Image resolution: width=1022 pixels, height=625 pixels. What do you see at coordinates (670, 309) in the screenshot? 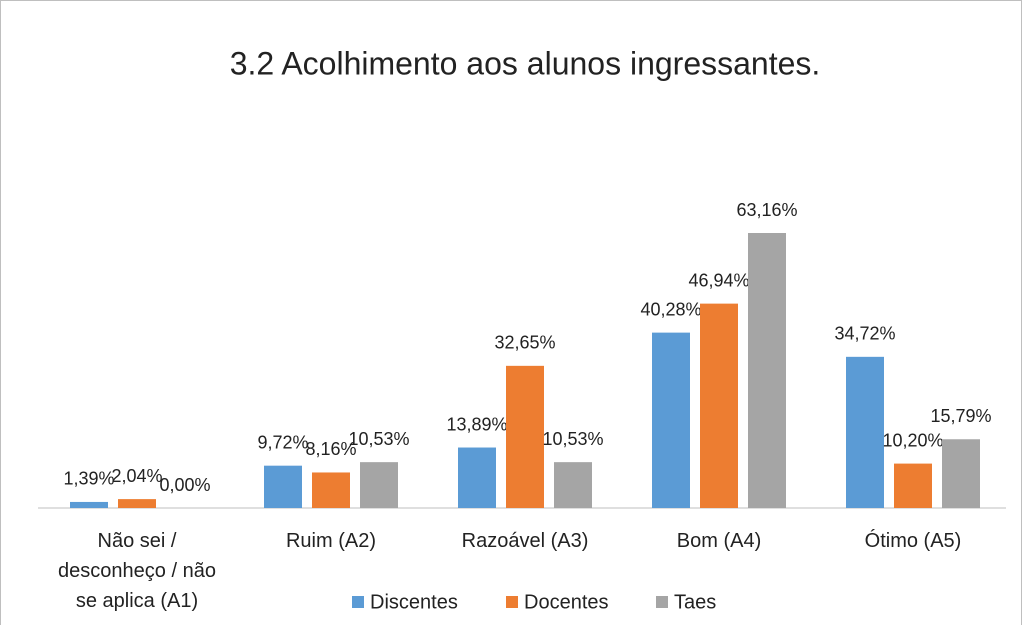
I see `data-label: 40,28%` at bounding box center [670, 309].